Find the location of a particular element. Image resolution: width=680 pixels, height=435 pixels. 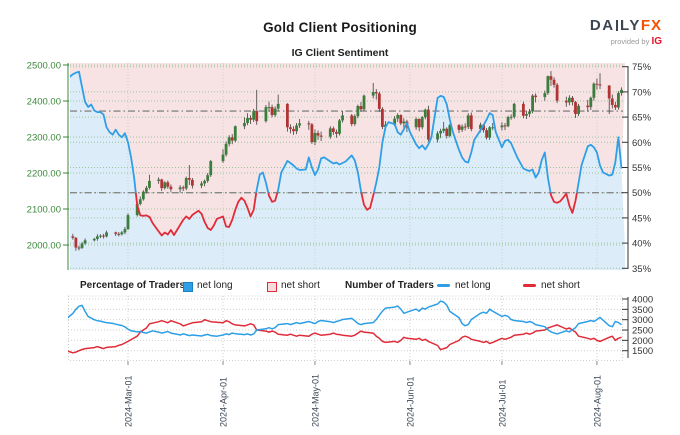

price-tick-label: 2200.00 is located at coordinates (44, 174).